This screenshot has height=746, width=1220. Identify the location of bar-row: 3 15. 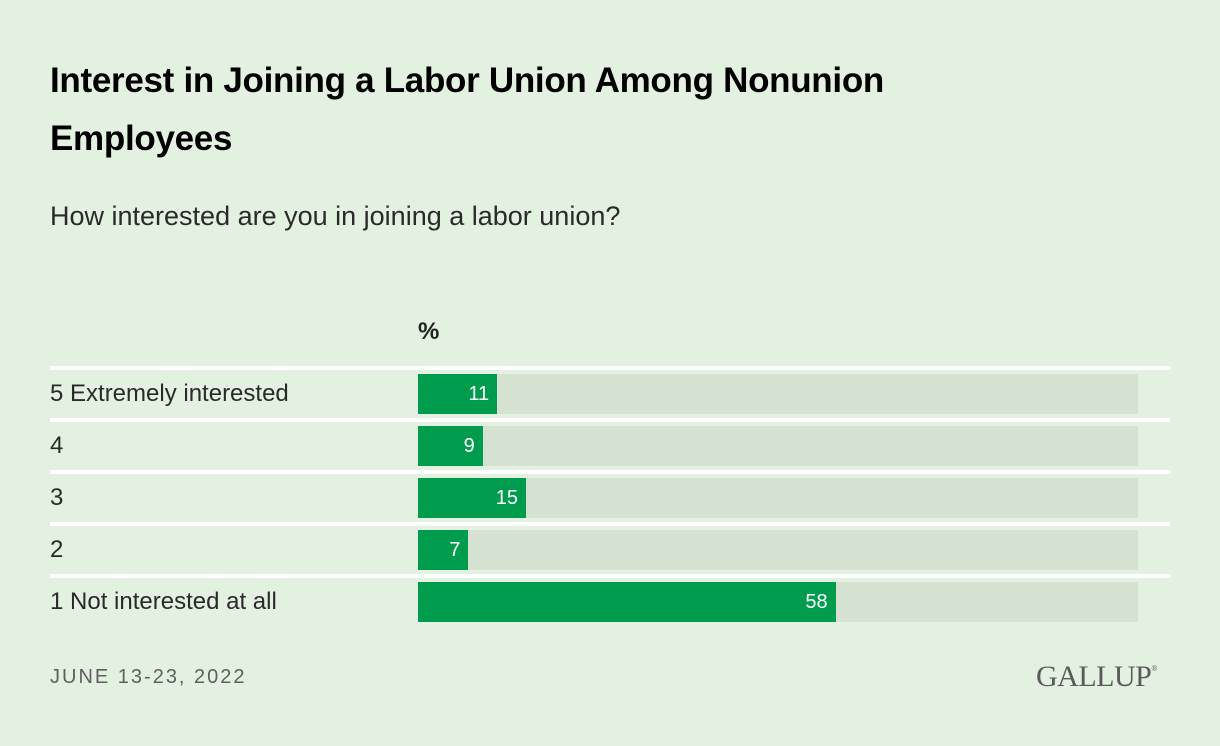
(610, 496).